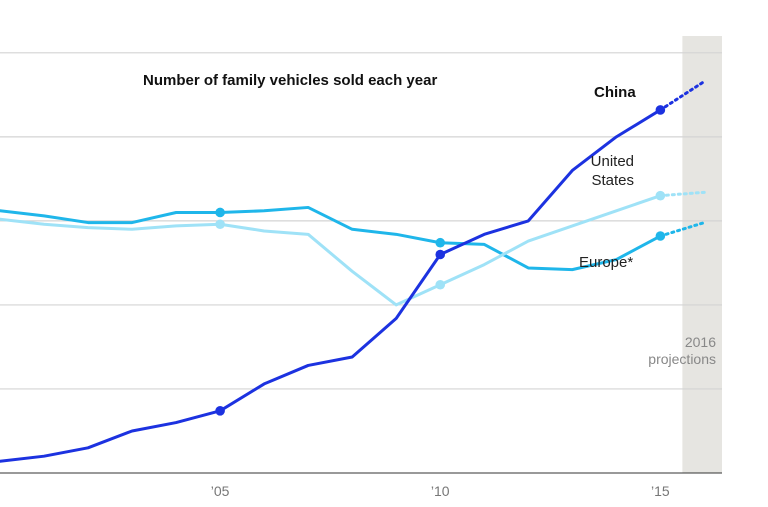  I want to click on x-tick-label: ’05, so click(220, 491).